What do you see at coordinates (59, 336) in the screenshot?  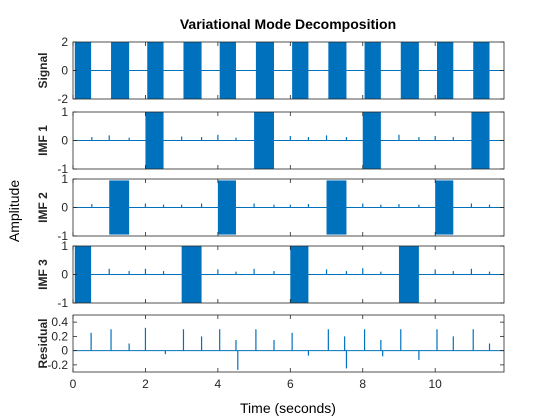 I see `y-tick-label: 0.2` at bounding box center [59, 336].